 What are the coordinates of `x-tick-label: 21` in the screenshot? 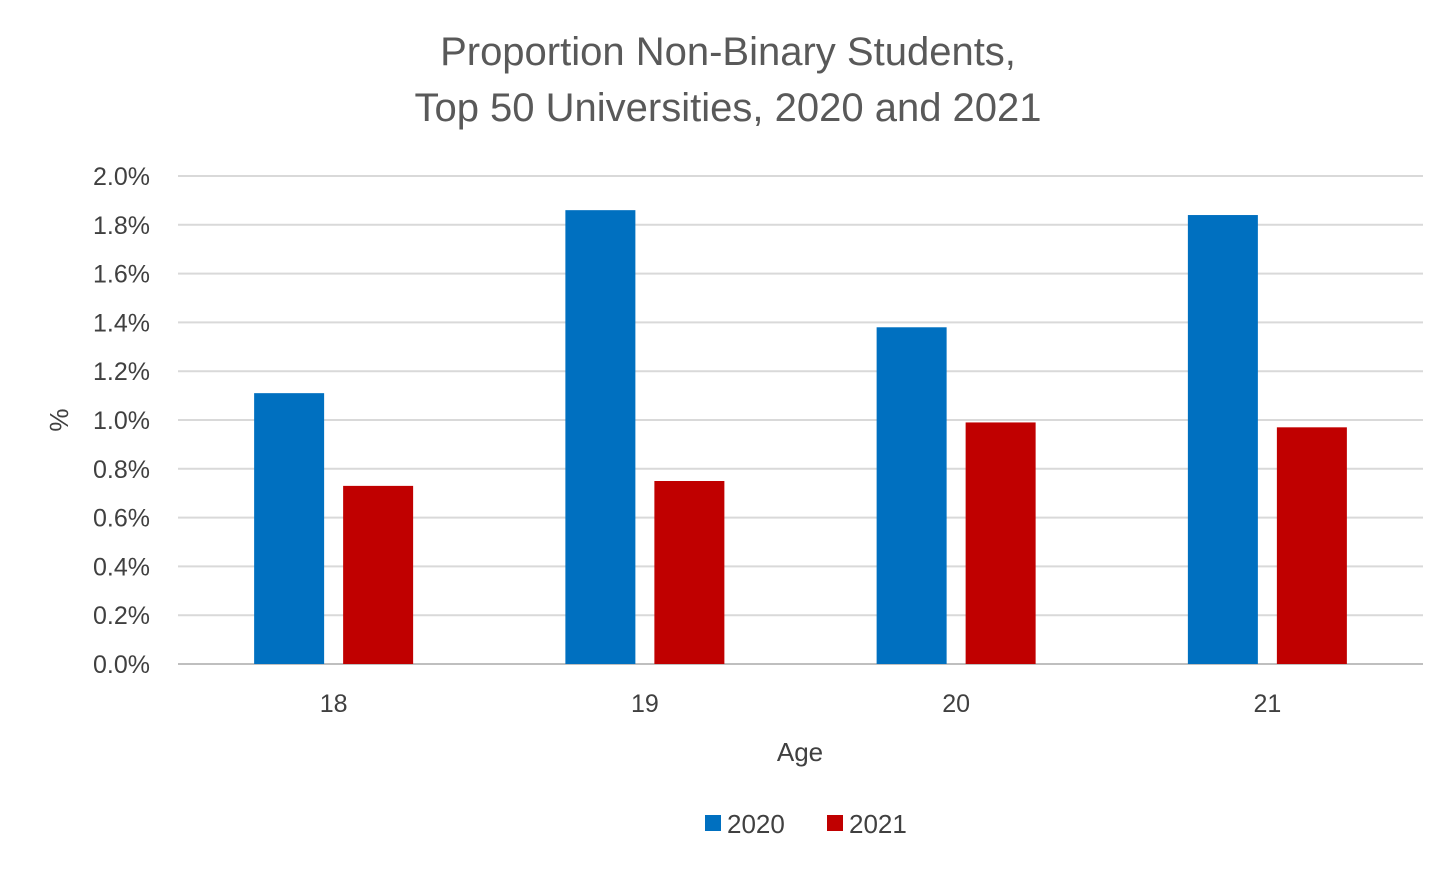 It's located at (1267, 704).